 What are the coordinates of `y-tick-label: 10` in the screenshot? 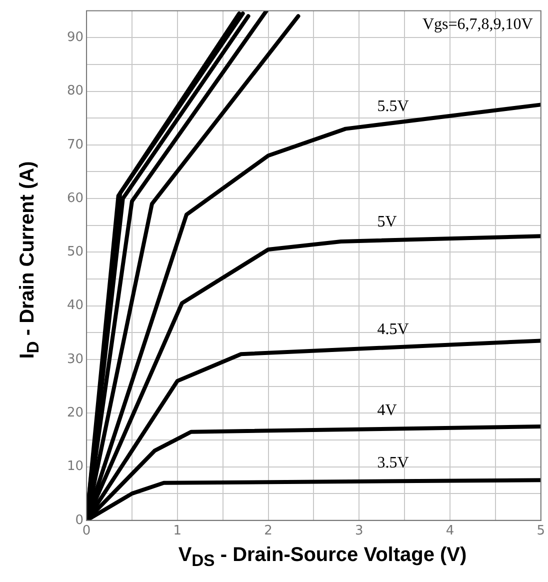 It's located at (75, 466).